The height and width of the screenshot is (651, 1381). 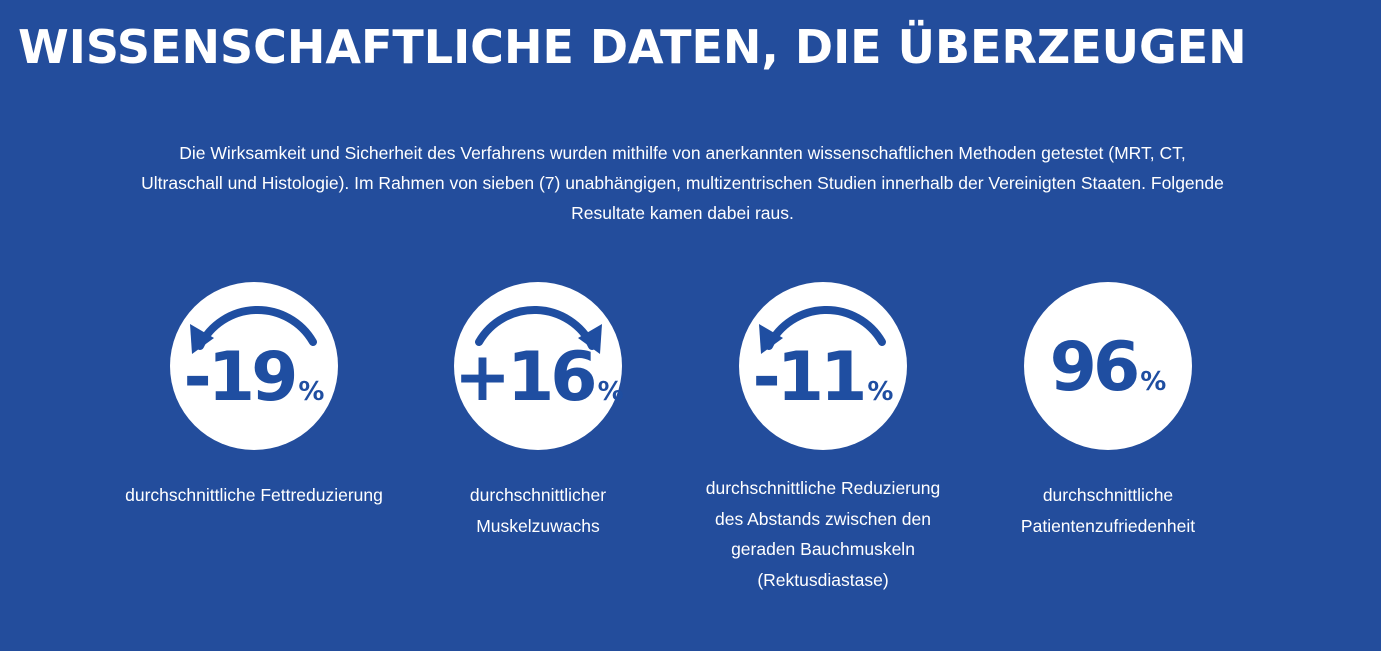 I want to click on stat-caption: durchschnittlicher Muskelzuwachs, so click(x=538, y=510).